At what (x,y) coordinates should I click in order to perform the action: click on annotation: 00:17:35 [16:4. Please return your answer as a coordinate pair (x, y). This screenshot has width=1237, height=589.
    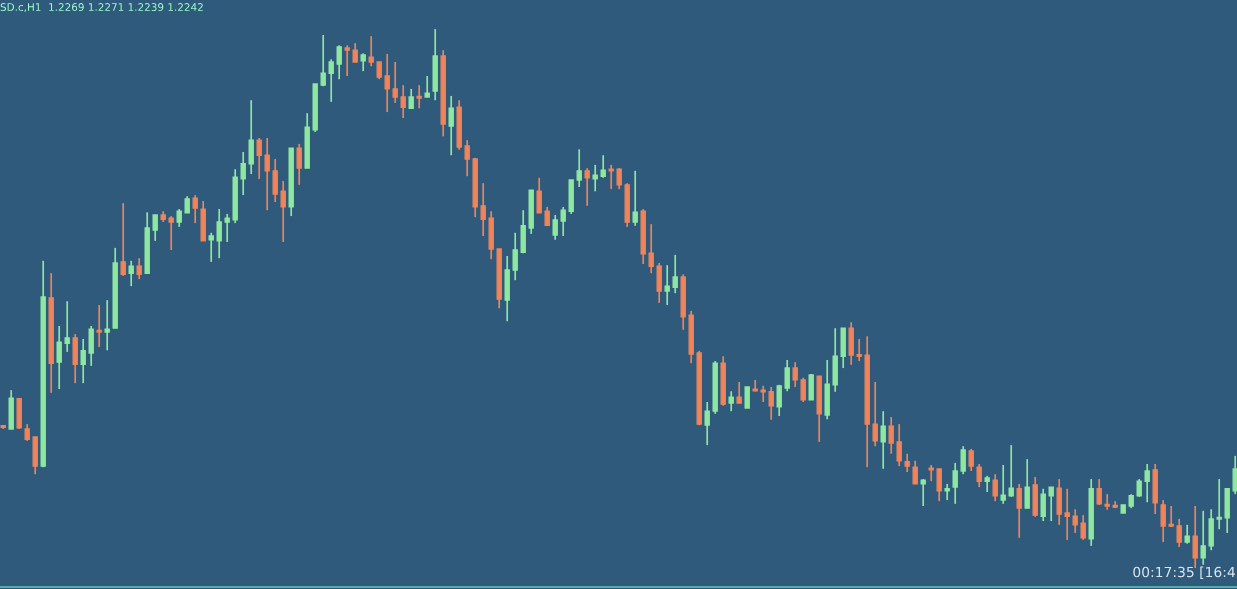
    Looking at the image, I should click on (1184, 572).